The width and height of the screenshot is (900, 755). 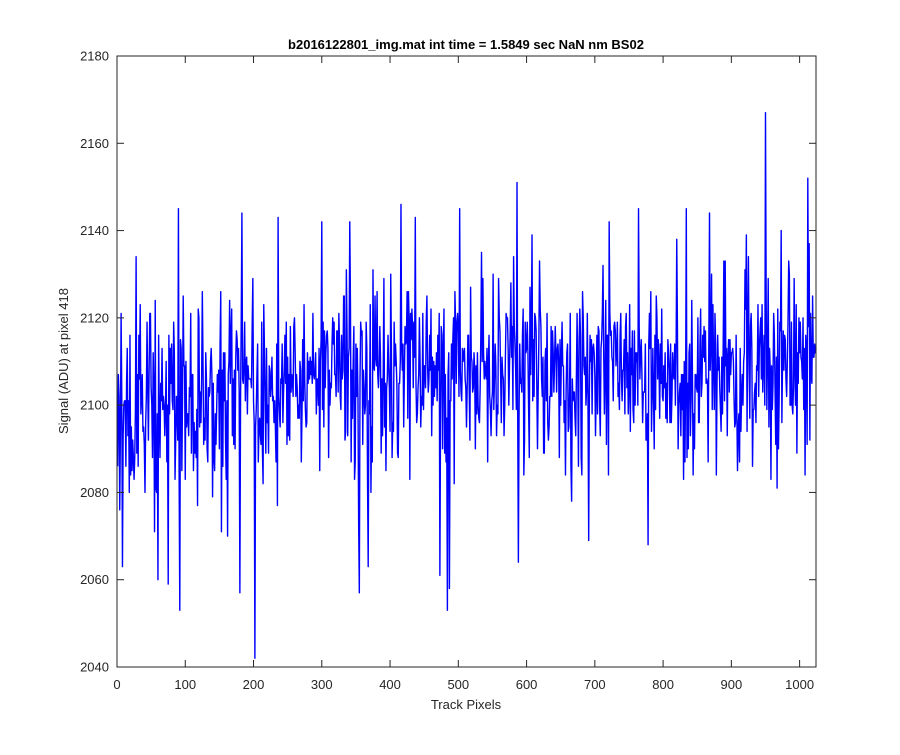 I want to click on x-tick-label: 900, so click(x=732, y=684).